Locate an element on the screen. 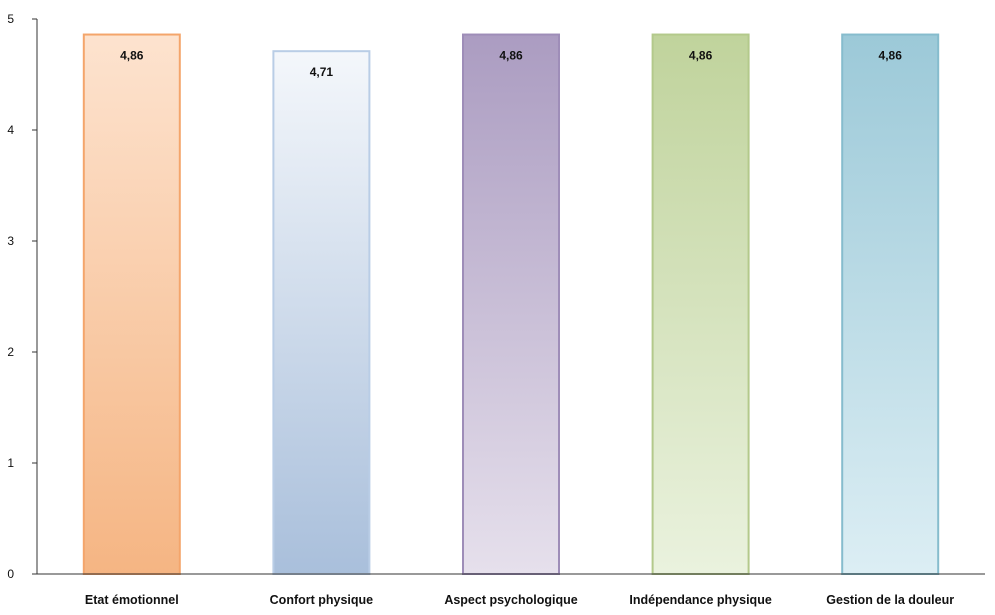 Image resolution: width=995 pixels, height=615 pixels. x-tick-label: Confort physique is located at coordinates (322, 600).